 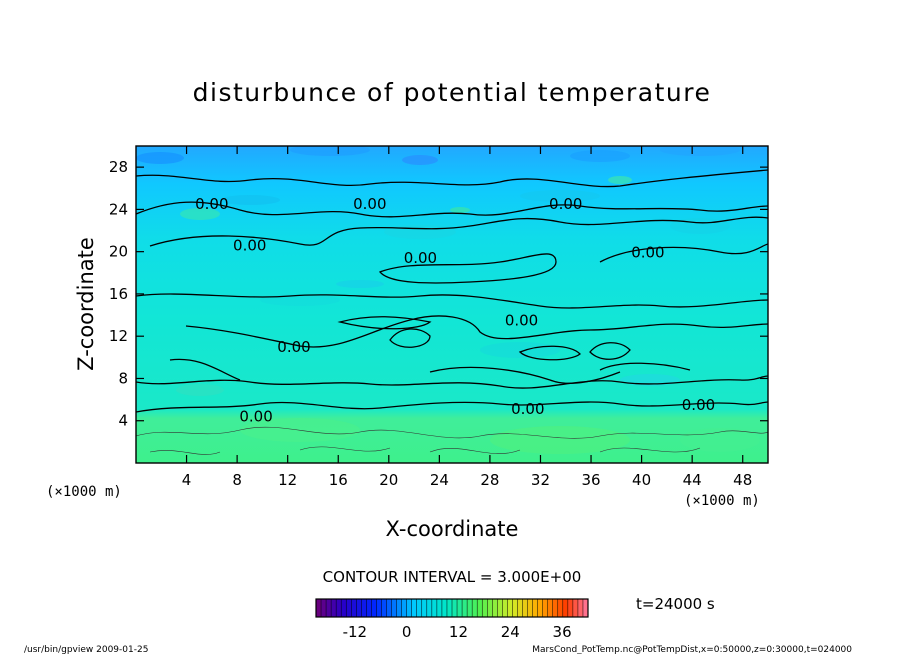 I want to click on chart-title: disturbunce of potential temperature, so click(x=452, y=92).